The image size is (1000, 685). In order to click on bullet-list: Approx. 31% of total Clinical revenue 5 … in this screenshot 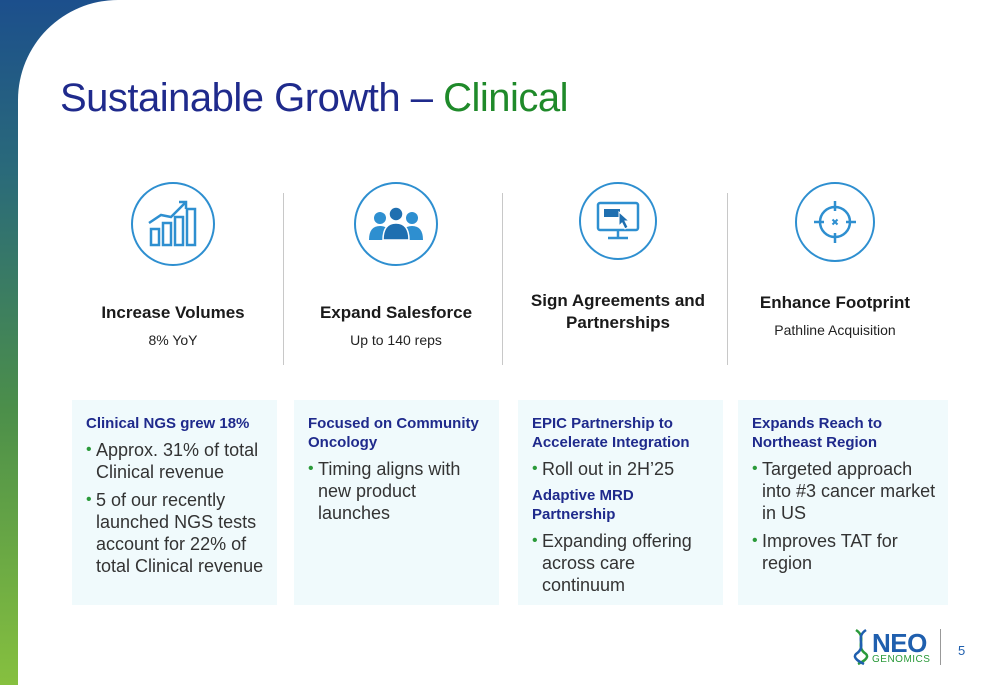, I will do `click(175, 508)`.